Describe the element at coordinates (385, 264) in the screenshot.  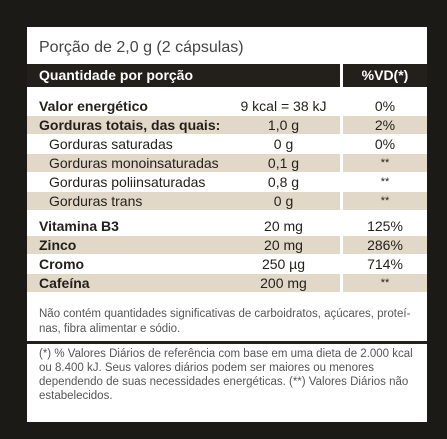
I see `nutrient-vd: 714%` at that location.